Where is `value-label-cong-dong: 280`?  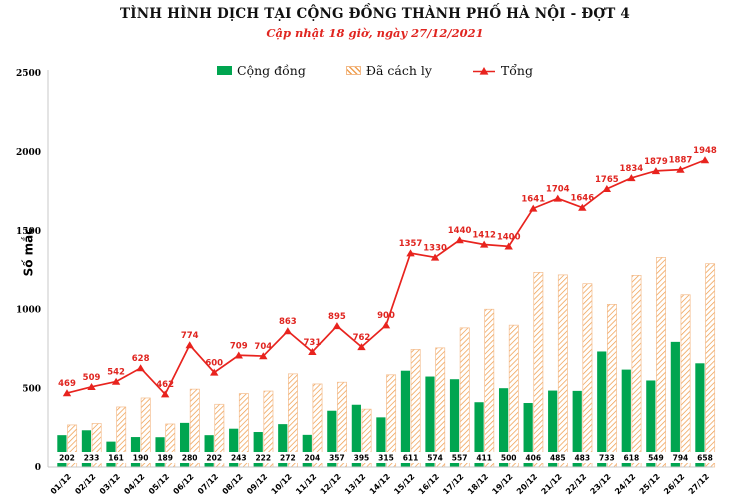
value-label-cong-dong: 280 is located at coordinates (190, 458).